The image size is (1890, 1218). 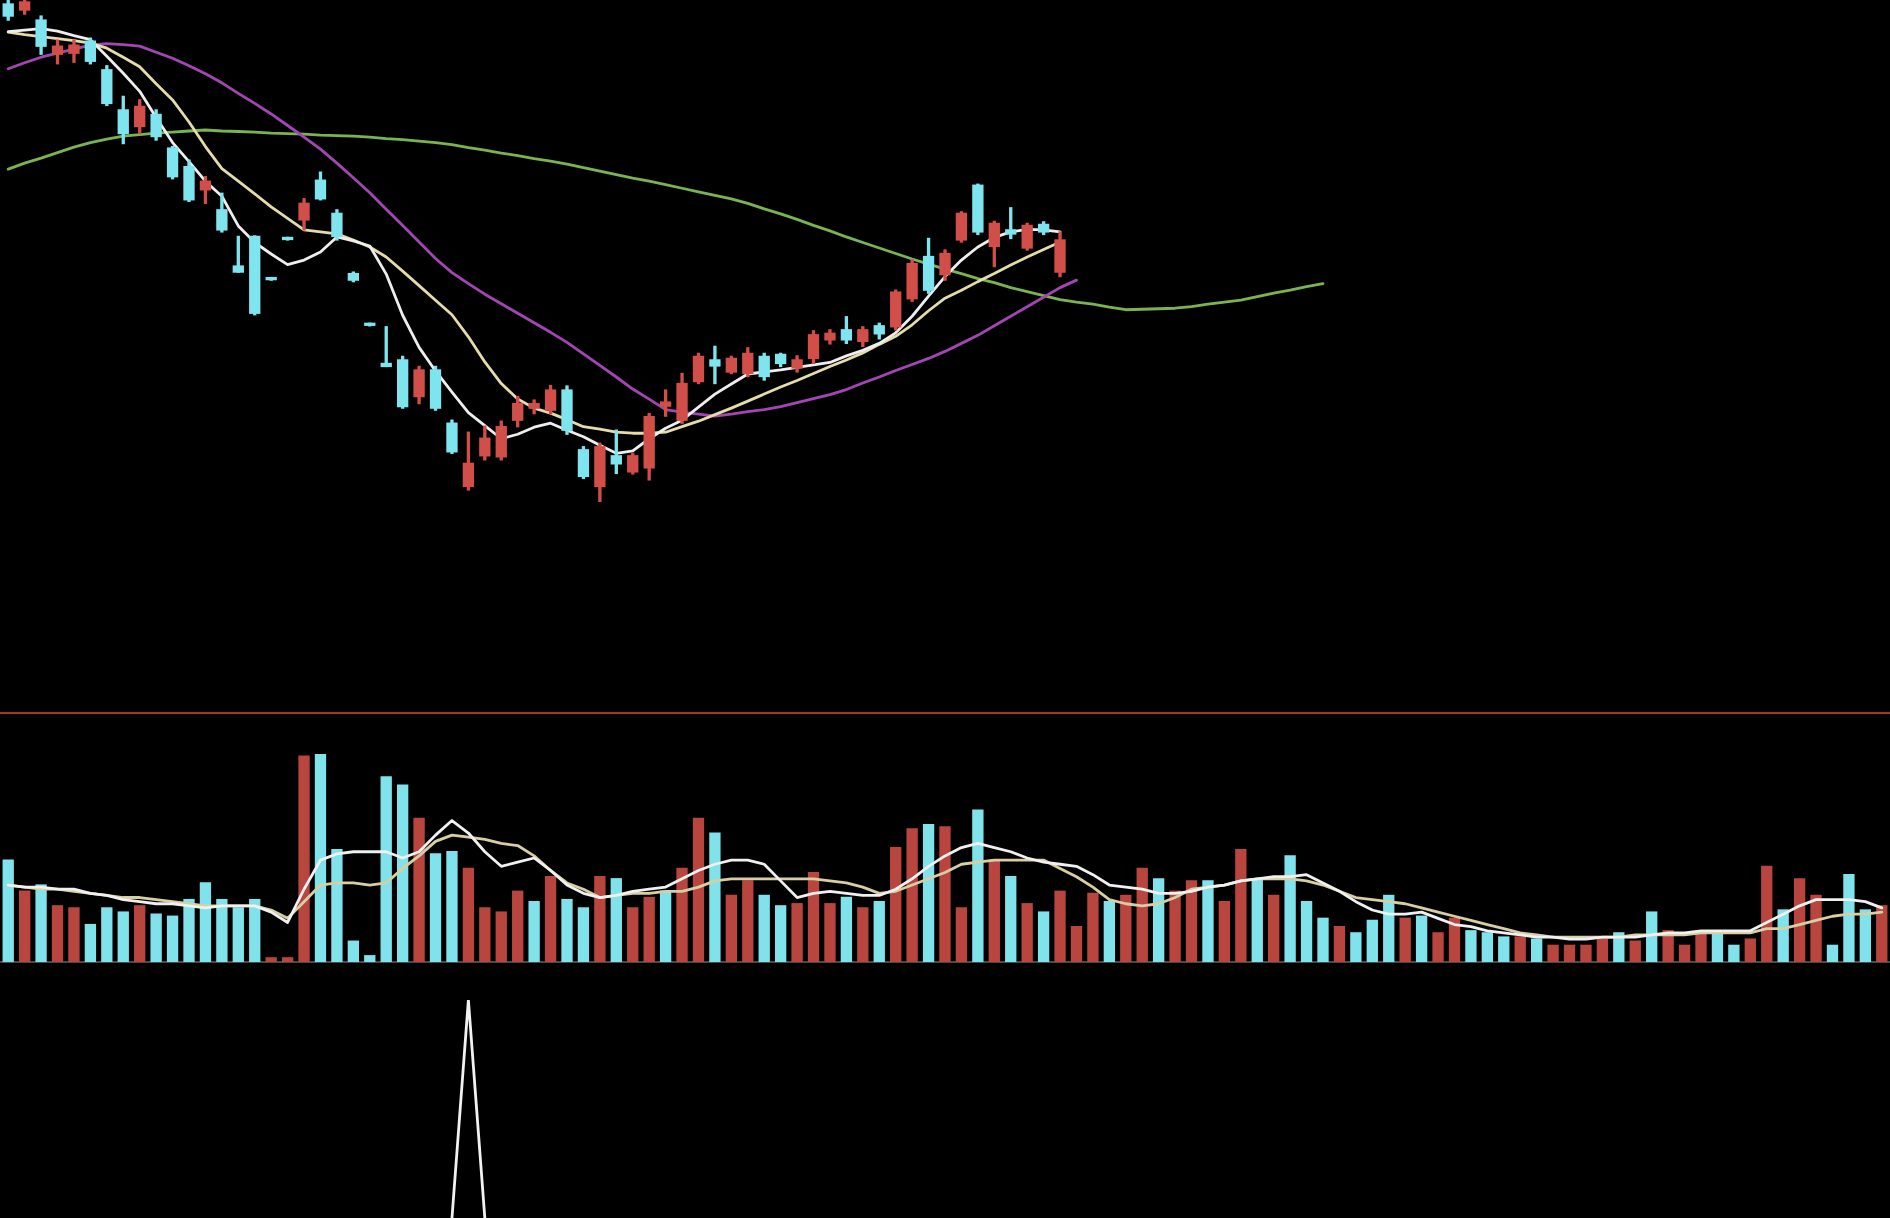 What do you see at coordinates (715, 365) in the screenshot?
I see `candlestick` at bounding box center [715, 365].